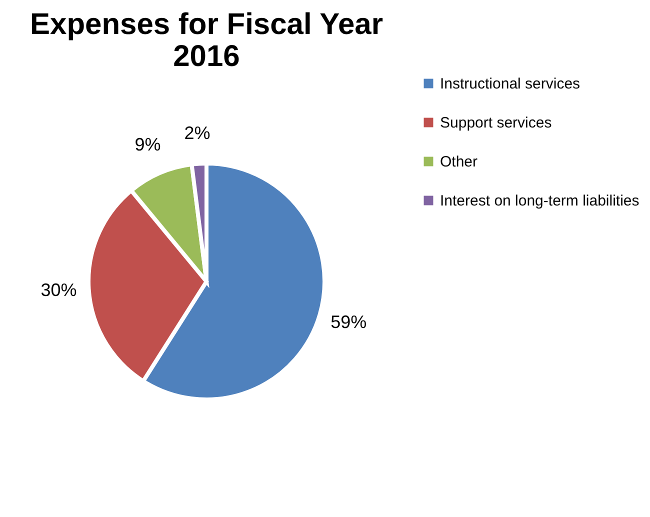 The width and height of the screenshot is (650, 517). Describe the element at coordinates (147, 144) in the screenshot. I see `data-label: 9%` at that location.